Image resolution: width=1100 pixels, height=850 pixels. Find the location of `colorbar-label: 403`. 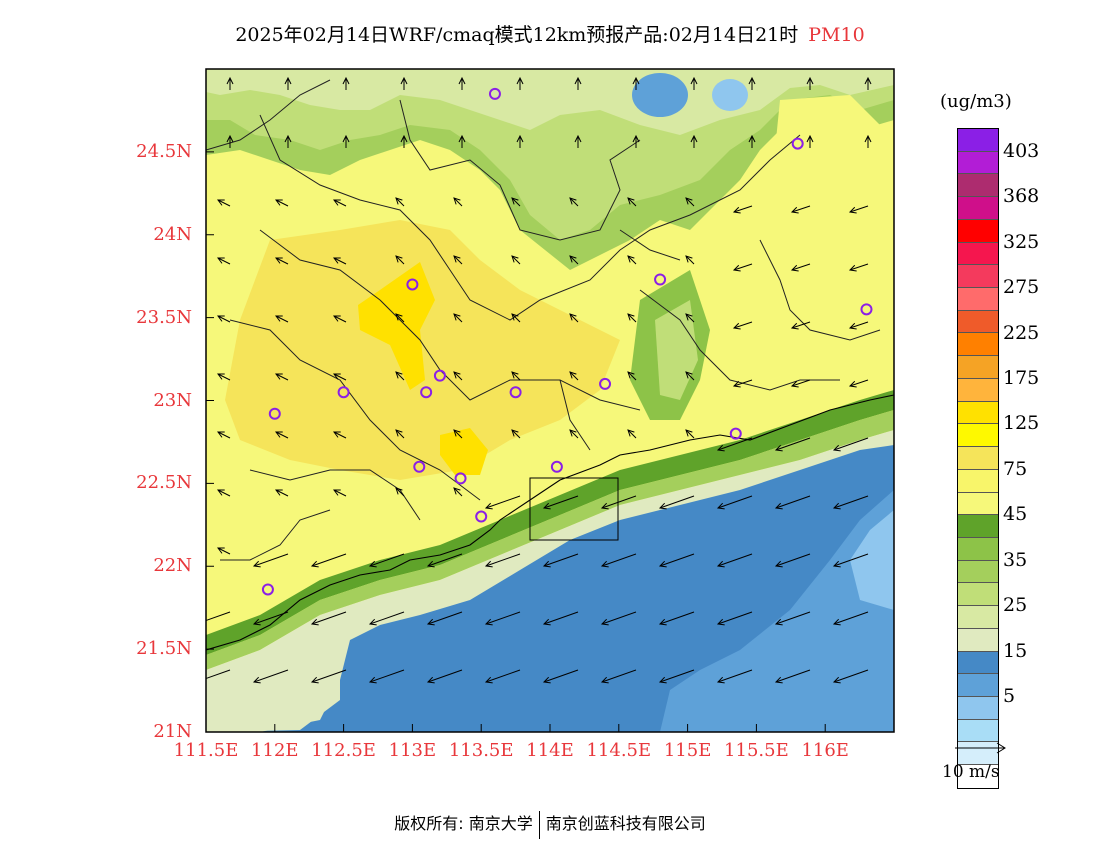

colorbar-label: 403 is located at coordinates (1021, 150).